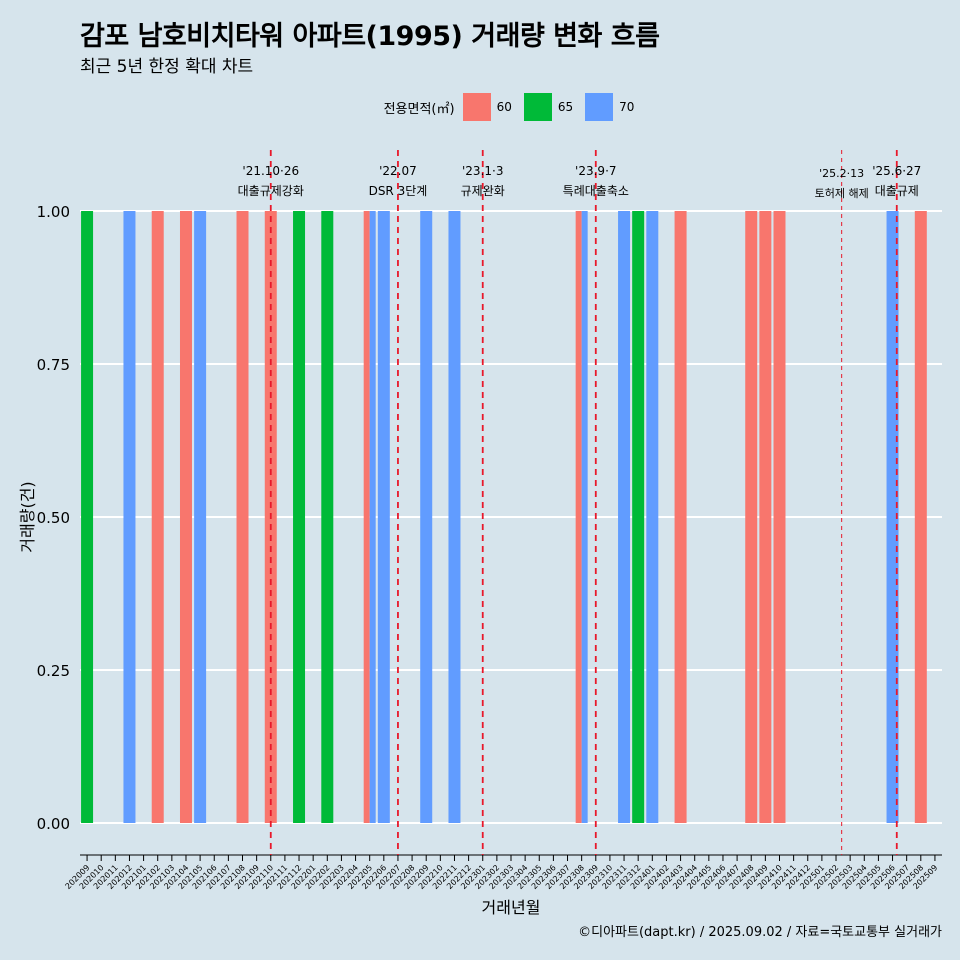 The height and width of the screenshot is (960, 960). I want to click on annotation-label-2-0: '23.1·3, so click(482, 171).